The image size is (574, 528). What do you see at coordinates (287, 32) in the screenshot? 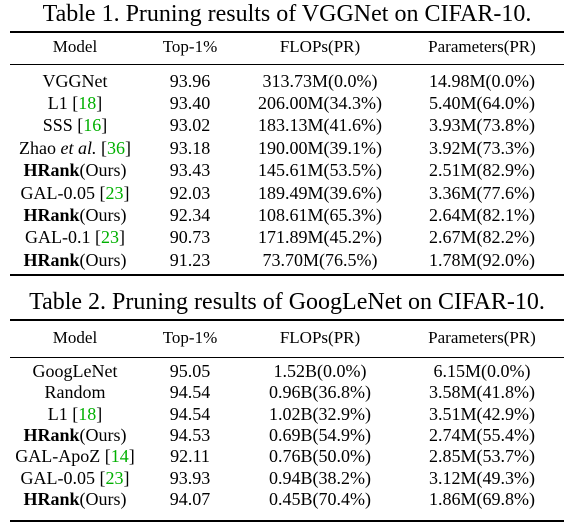
I see `table1-top-rule` at bounding box center [287, 32].